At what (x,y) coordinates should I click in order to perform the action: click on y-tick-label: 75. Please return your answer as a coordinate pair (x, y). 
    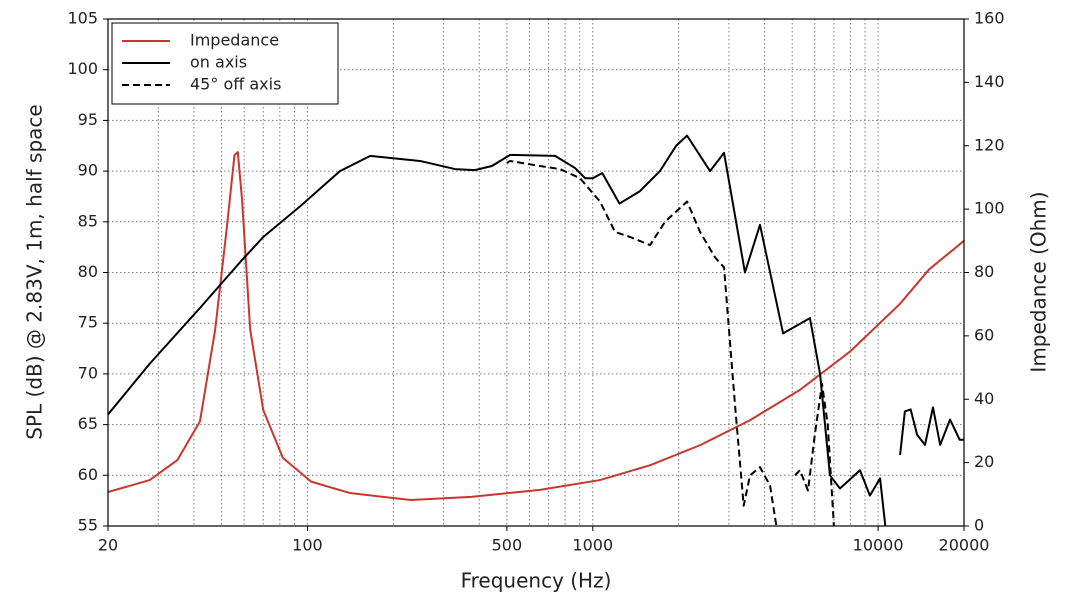
    Looking at the image, I should click on (88, 322).